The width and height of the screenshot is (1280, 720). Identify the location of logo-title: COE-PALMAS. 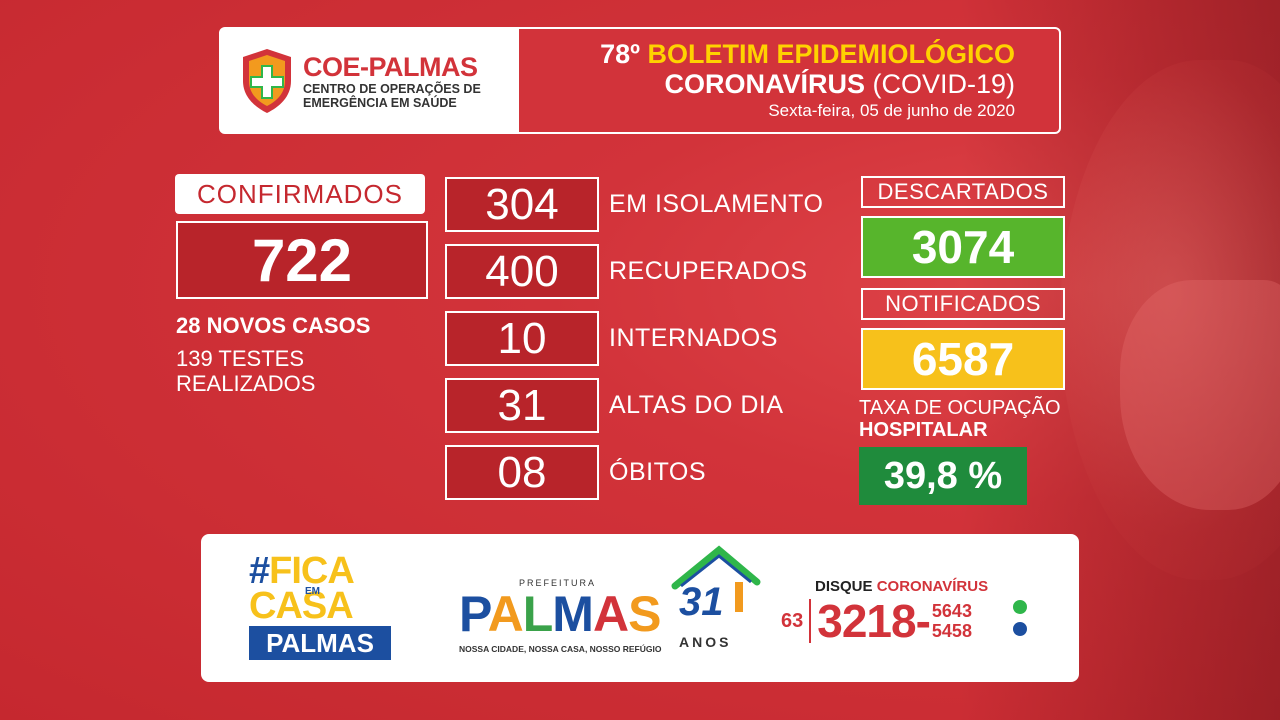
(392, 67).